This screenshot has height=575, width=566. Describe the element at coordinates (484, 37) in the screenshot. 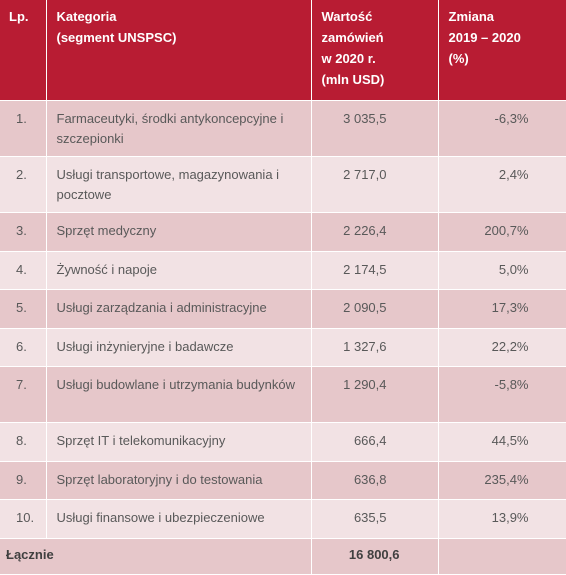

I see `header-change-line2: 2019 – 2020` at that location.